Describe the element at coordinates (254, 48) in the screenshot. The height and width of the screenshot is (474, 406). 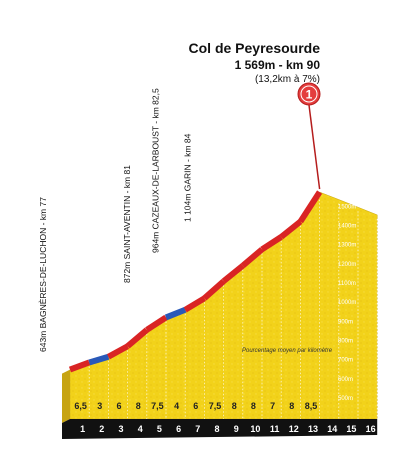
I see `climb-name: Col de Peyresourde` at that location.